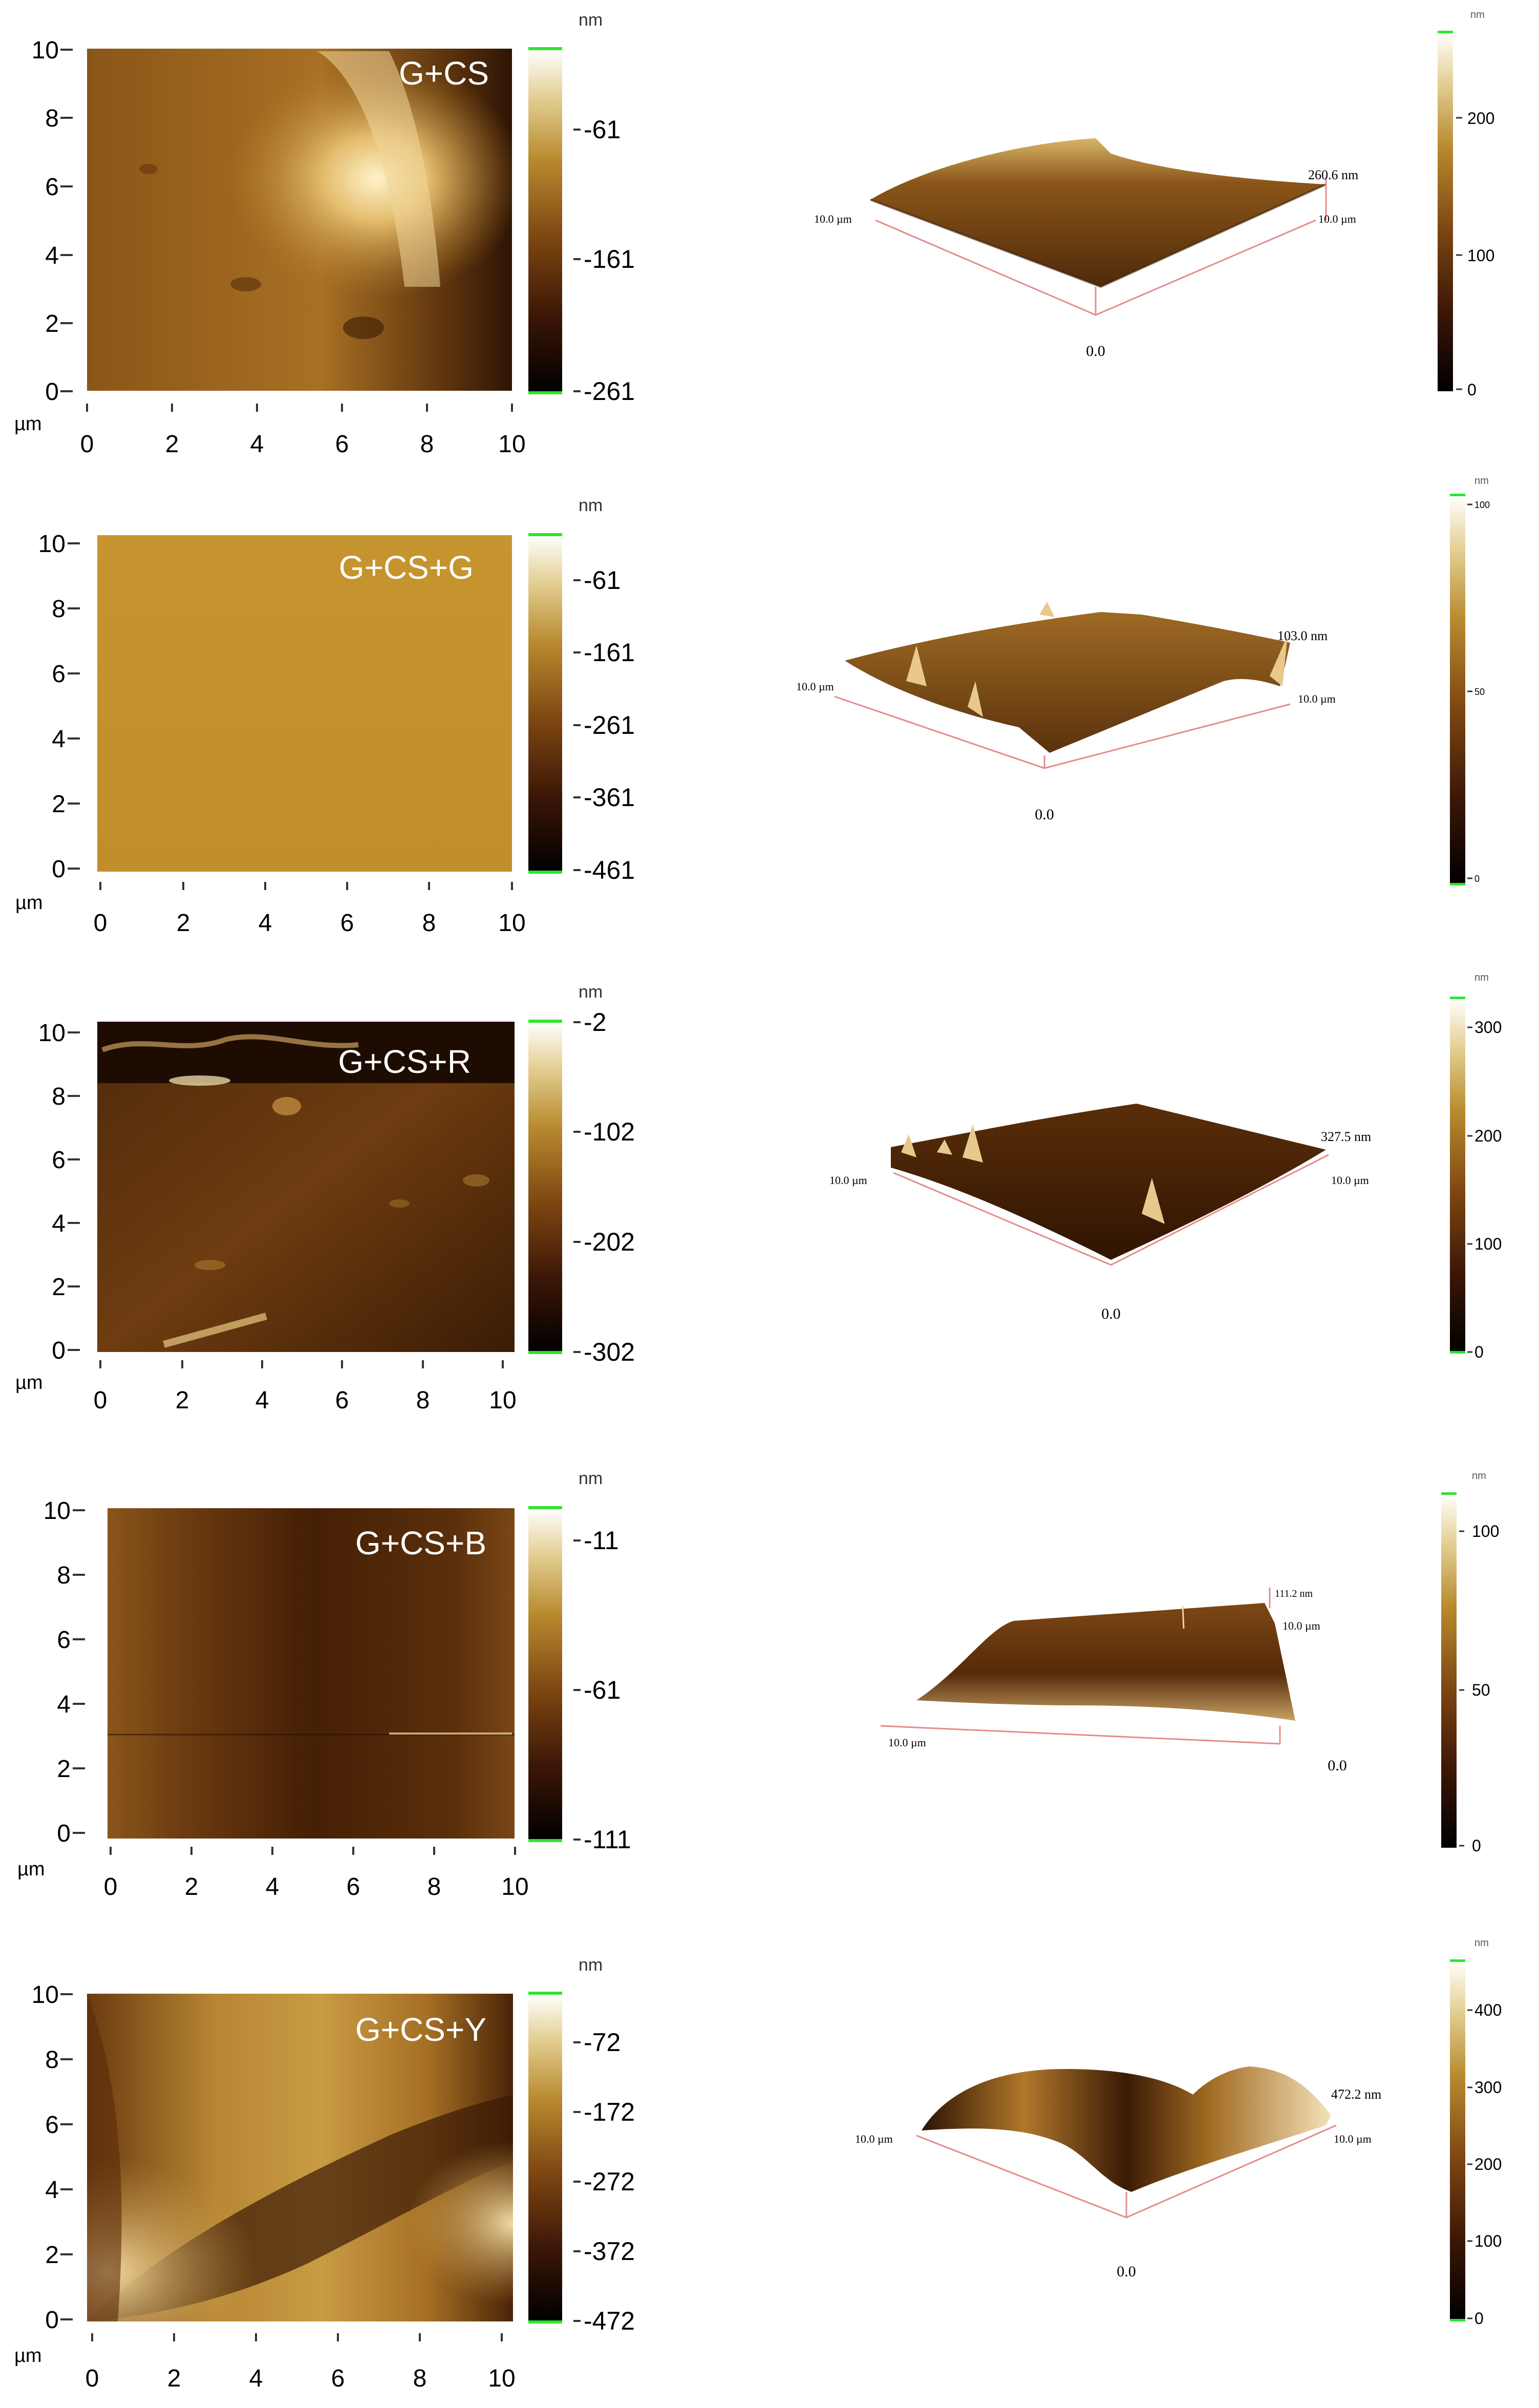 Image resolution: width=1539 pixels, height=2408 pixels. I want to click on y-tick-labels: 10 8 6 4 2 0, so click(45, 222).